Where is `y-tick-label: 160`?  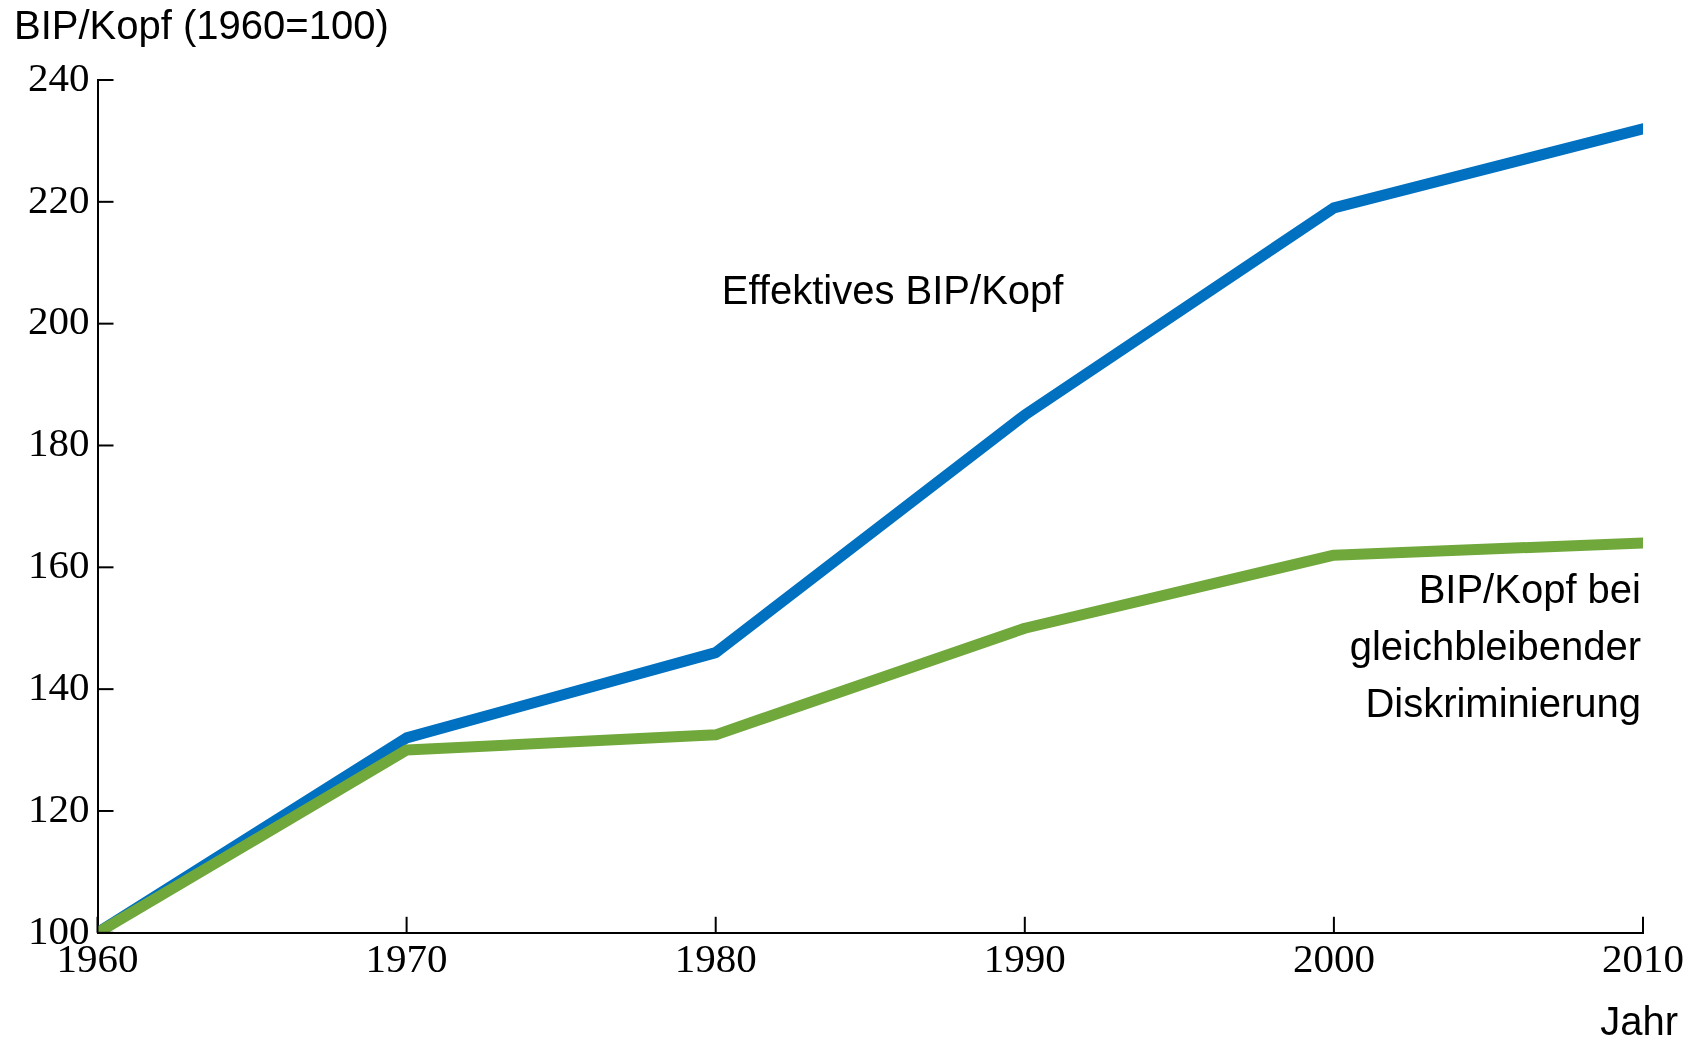
y-tick-label: 160 is located at coordinates (59, 564).